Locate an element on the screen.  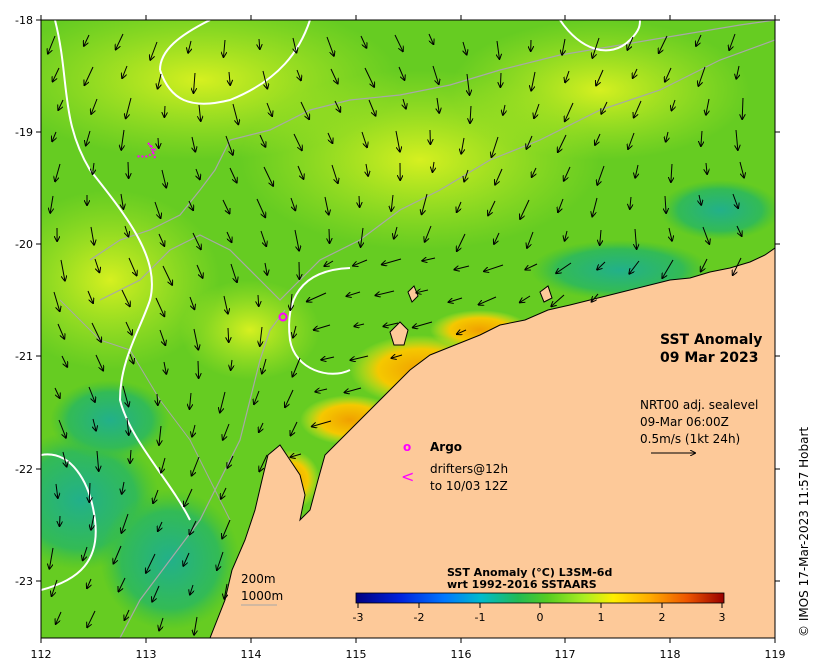
y-tick-label: -20 is located at coordinates (24, 244).